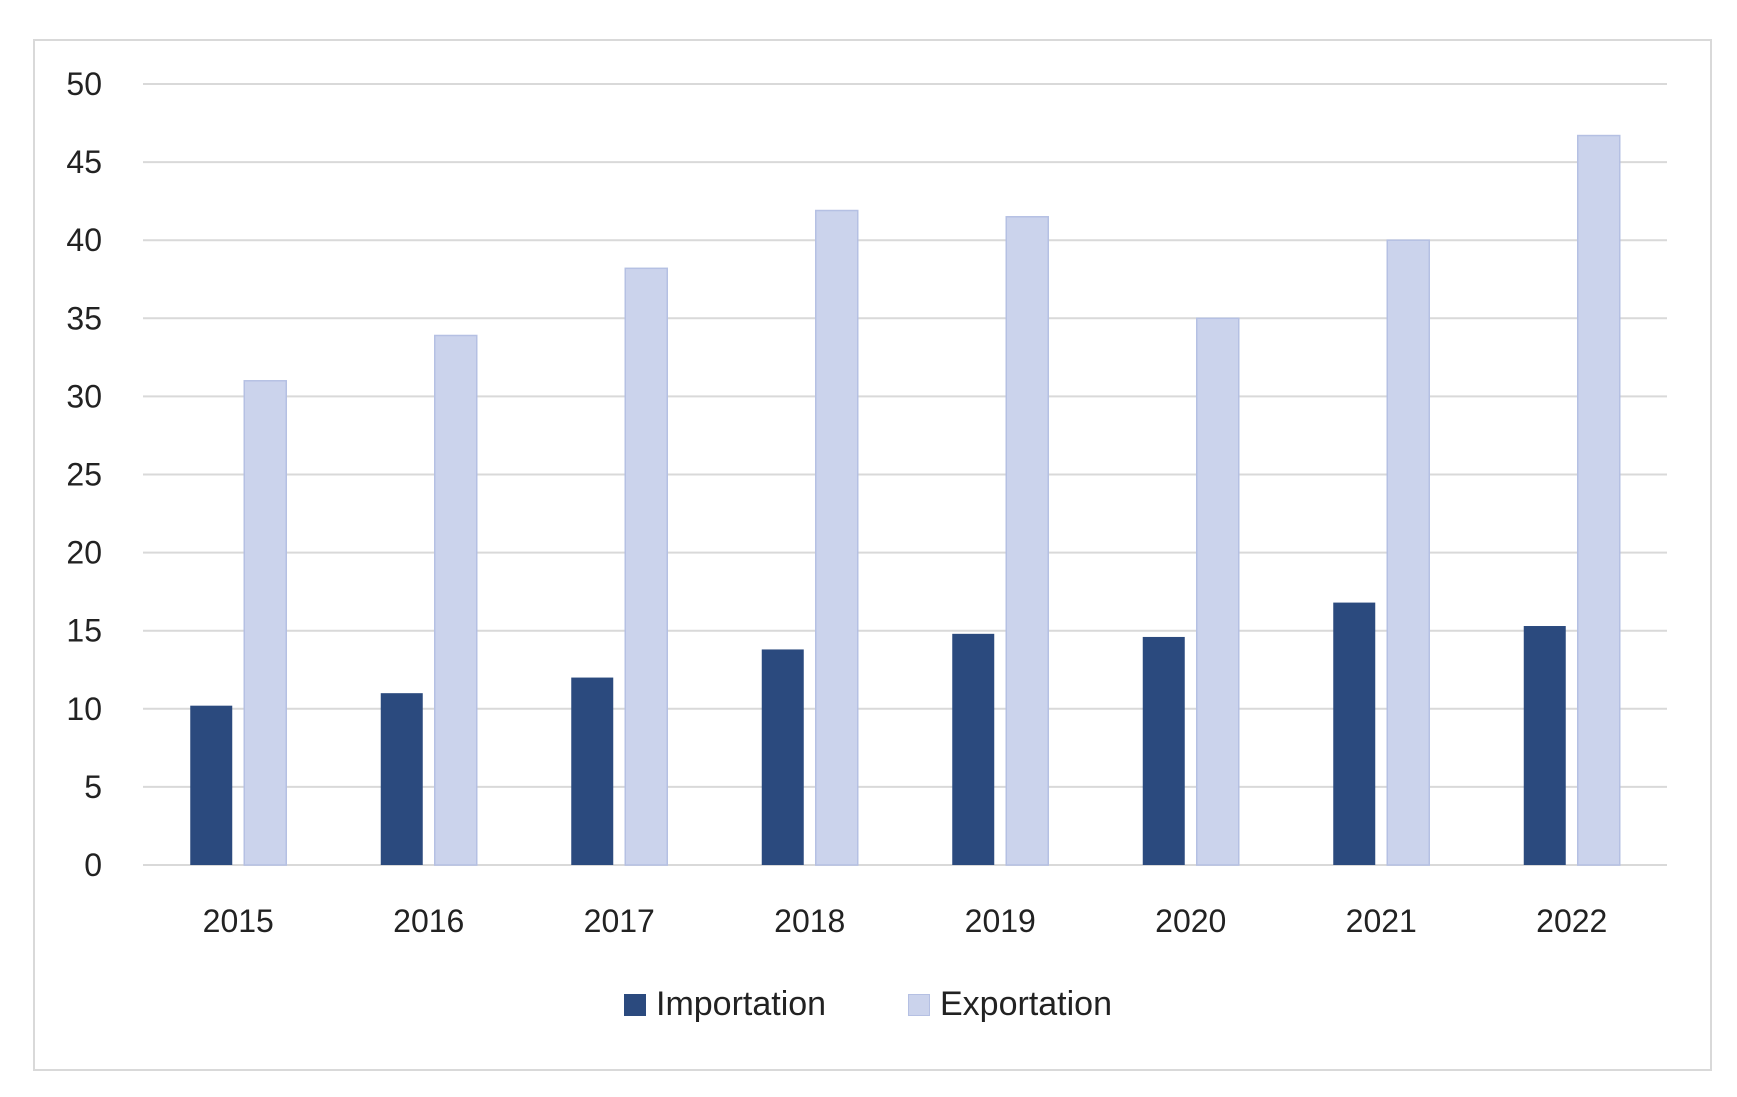 This screenshot has height=1097, width=1737. Describe the element at coordinates (84, 162) in the screenshot. I see `y-tick-label: 45` at that location.